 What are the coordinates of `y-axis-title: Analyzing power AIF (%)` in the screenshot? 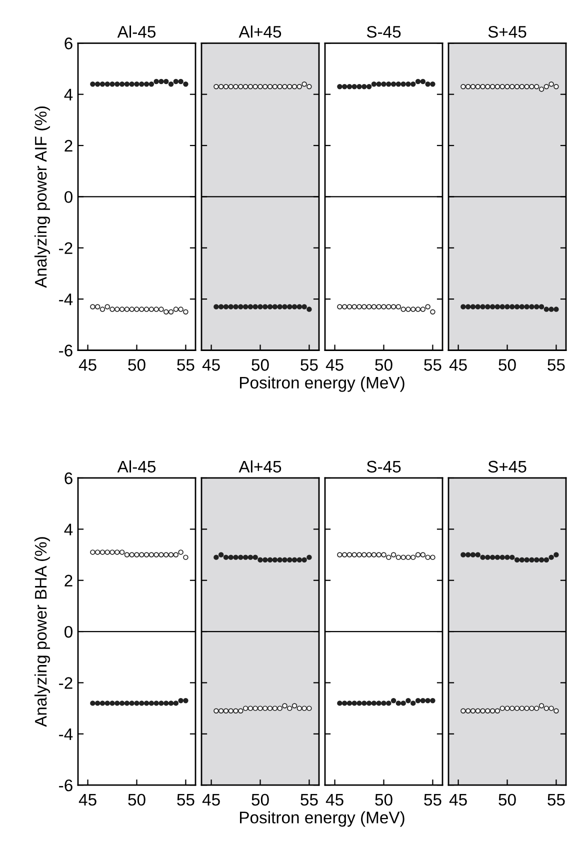 It's located at (42, 197).